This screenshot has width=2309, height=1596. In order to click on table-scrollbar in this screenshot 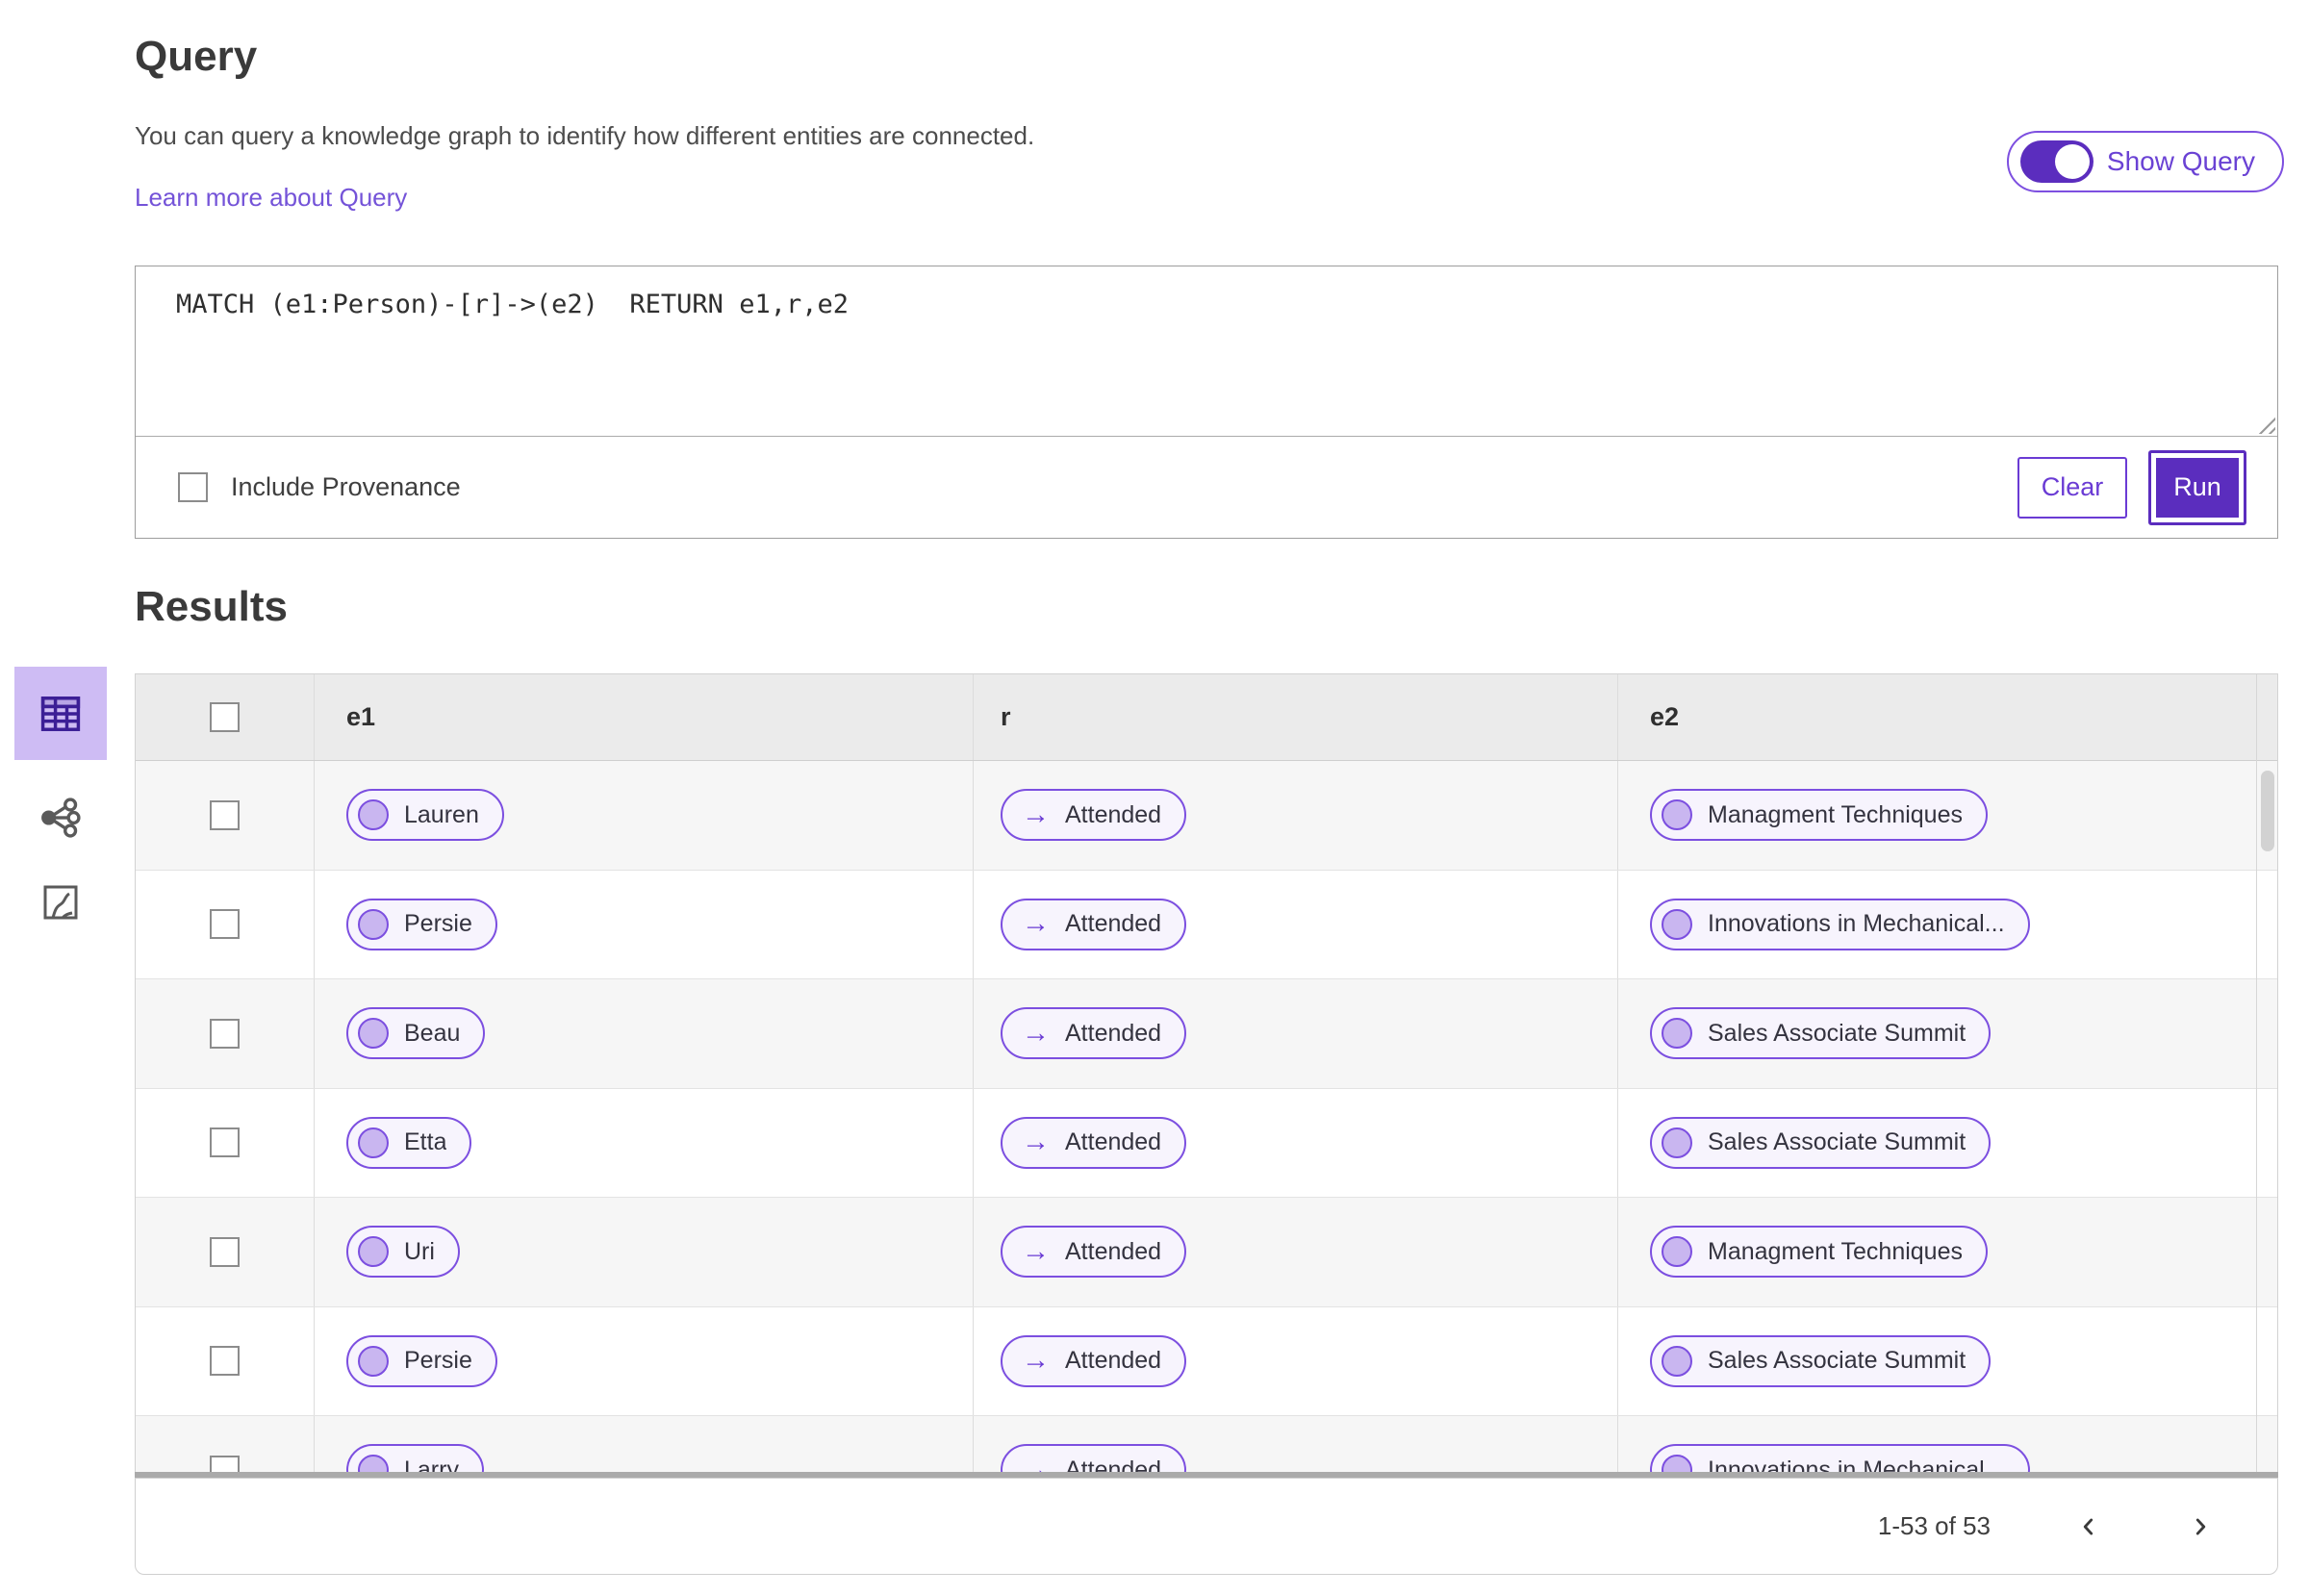, I will do `click(2266, 1075)`.